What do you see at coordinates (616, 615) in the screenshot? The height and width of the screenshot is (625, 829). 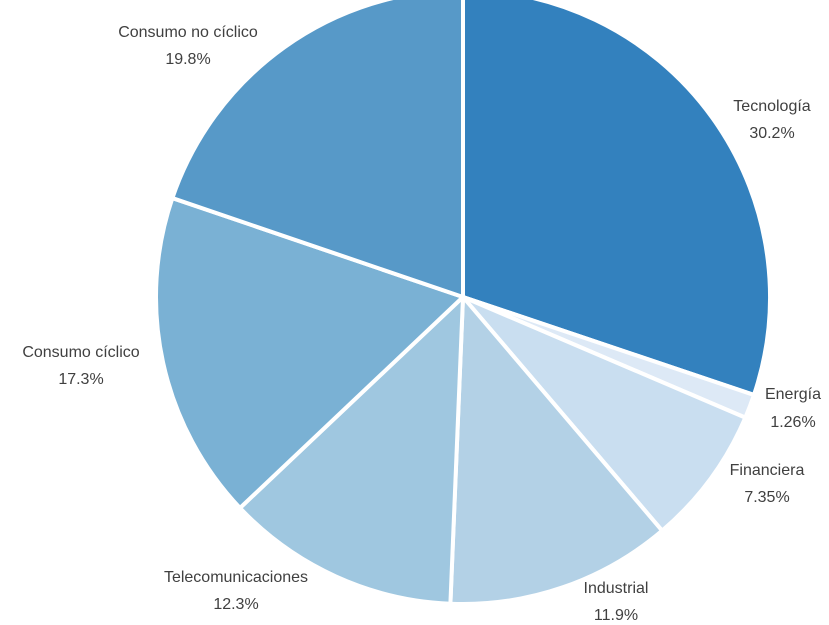 I see `slice-value-label-industrial: 11.9%` at bounding box center [616, 615].